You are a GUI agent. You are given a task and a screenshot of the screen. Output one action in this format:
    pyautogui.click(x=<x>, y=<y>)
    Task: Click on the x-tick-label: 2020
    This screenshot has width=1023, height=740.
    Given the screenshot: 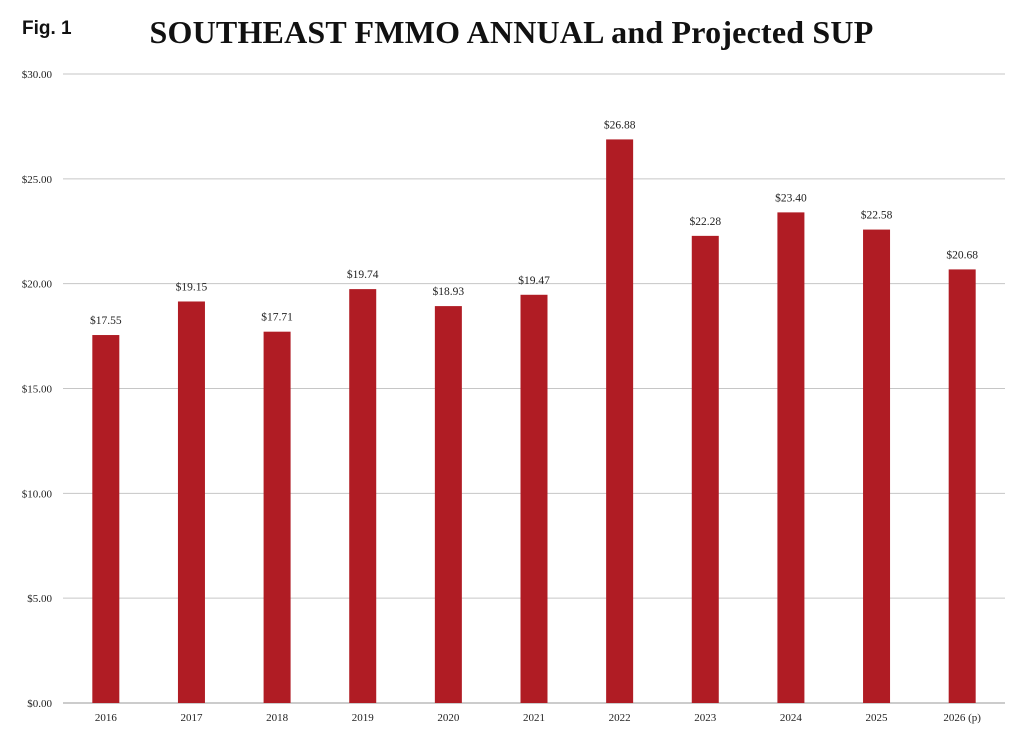 What is the action you would take?
    pyautogui.click(x=448, y=718)
    